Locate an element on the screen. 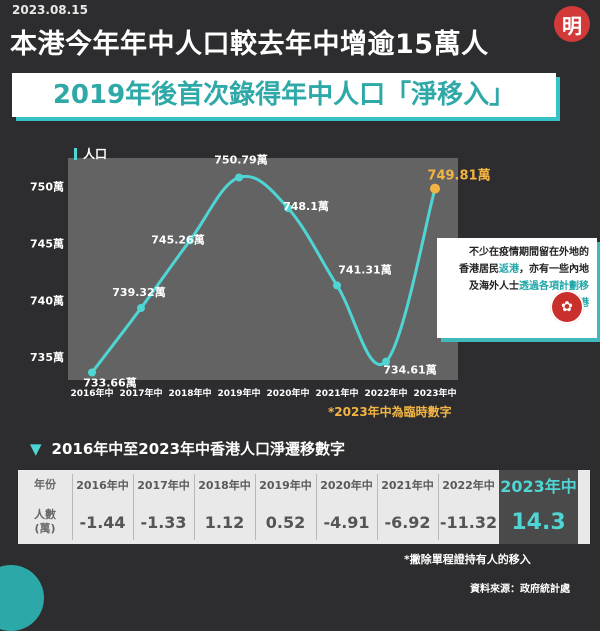 The image size is (600, 631). table-value-cell: -4.91 is located at coordinates (346, 522).